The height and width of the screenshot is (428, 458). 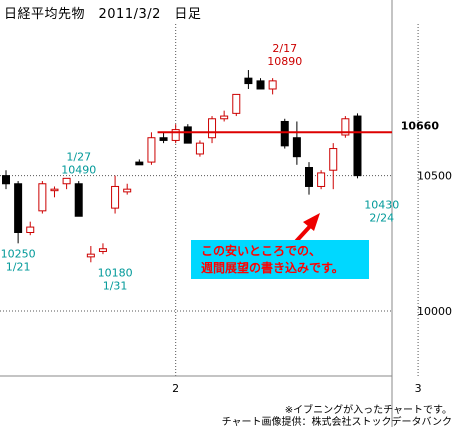 What do you see at coordinates (284, 61) in the screenshot?
I see `price-annotation: 10890` at bounding box center [284, 61].